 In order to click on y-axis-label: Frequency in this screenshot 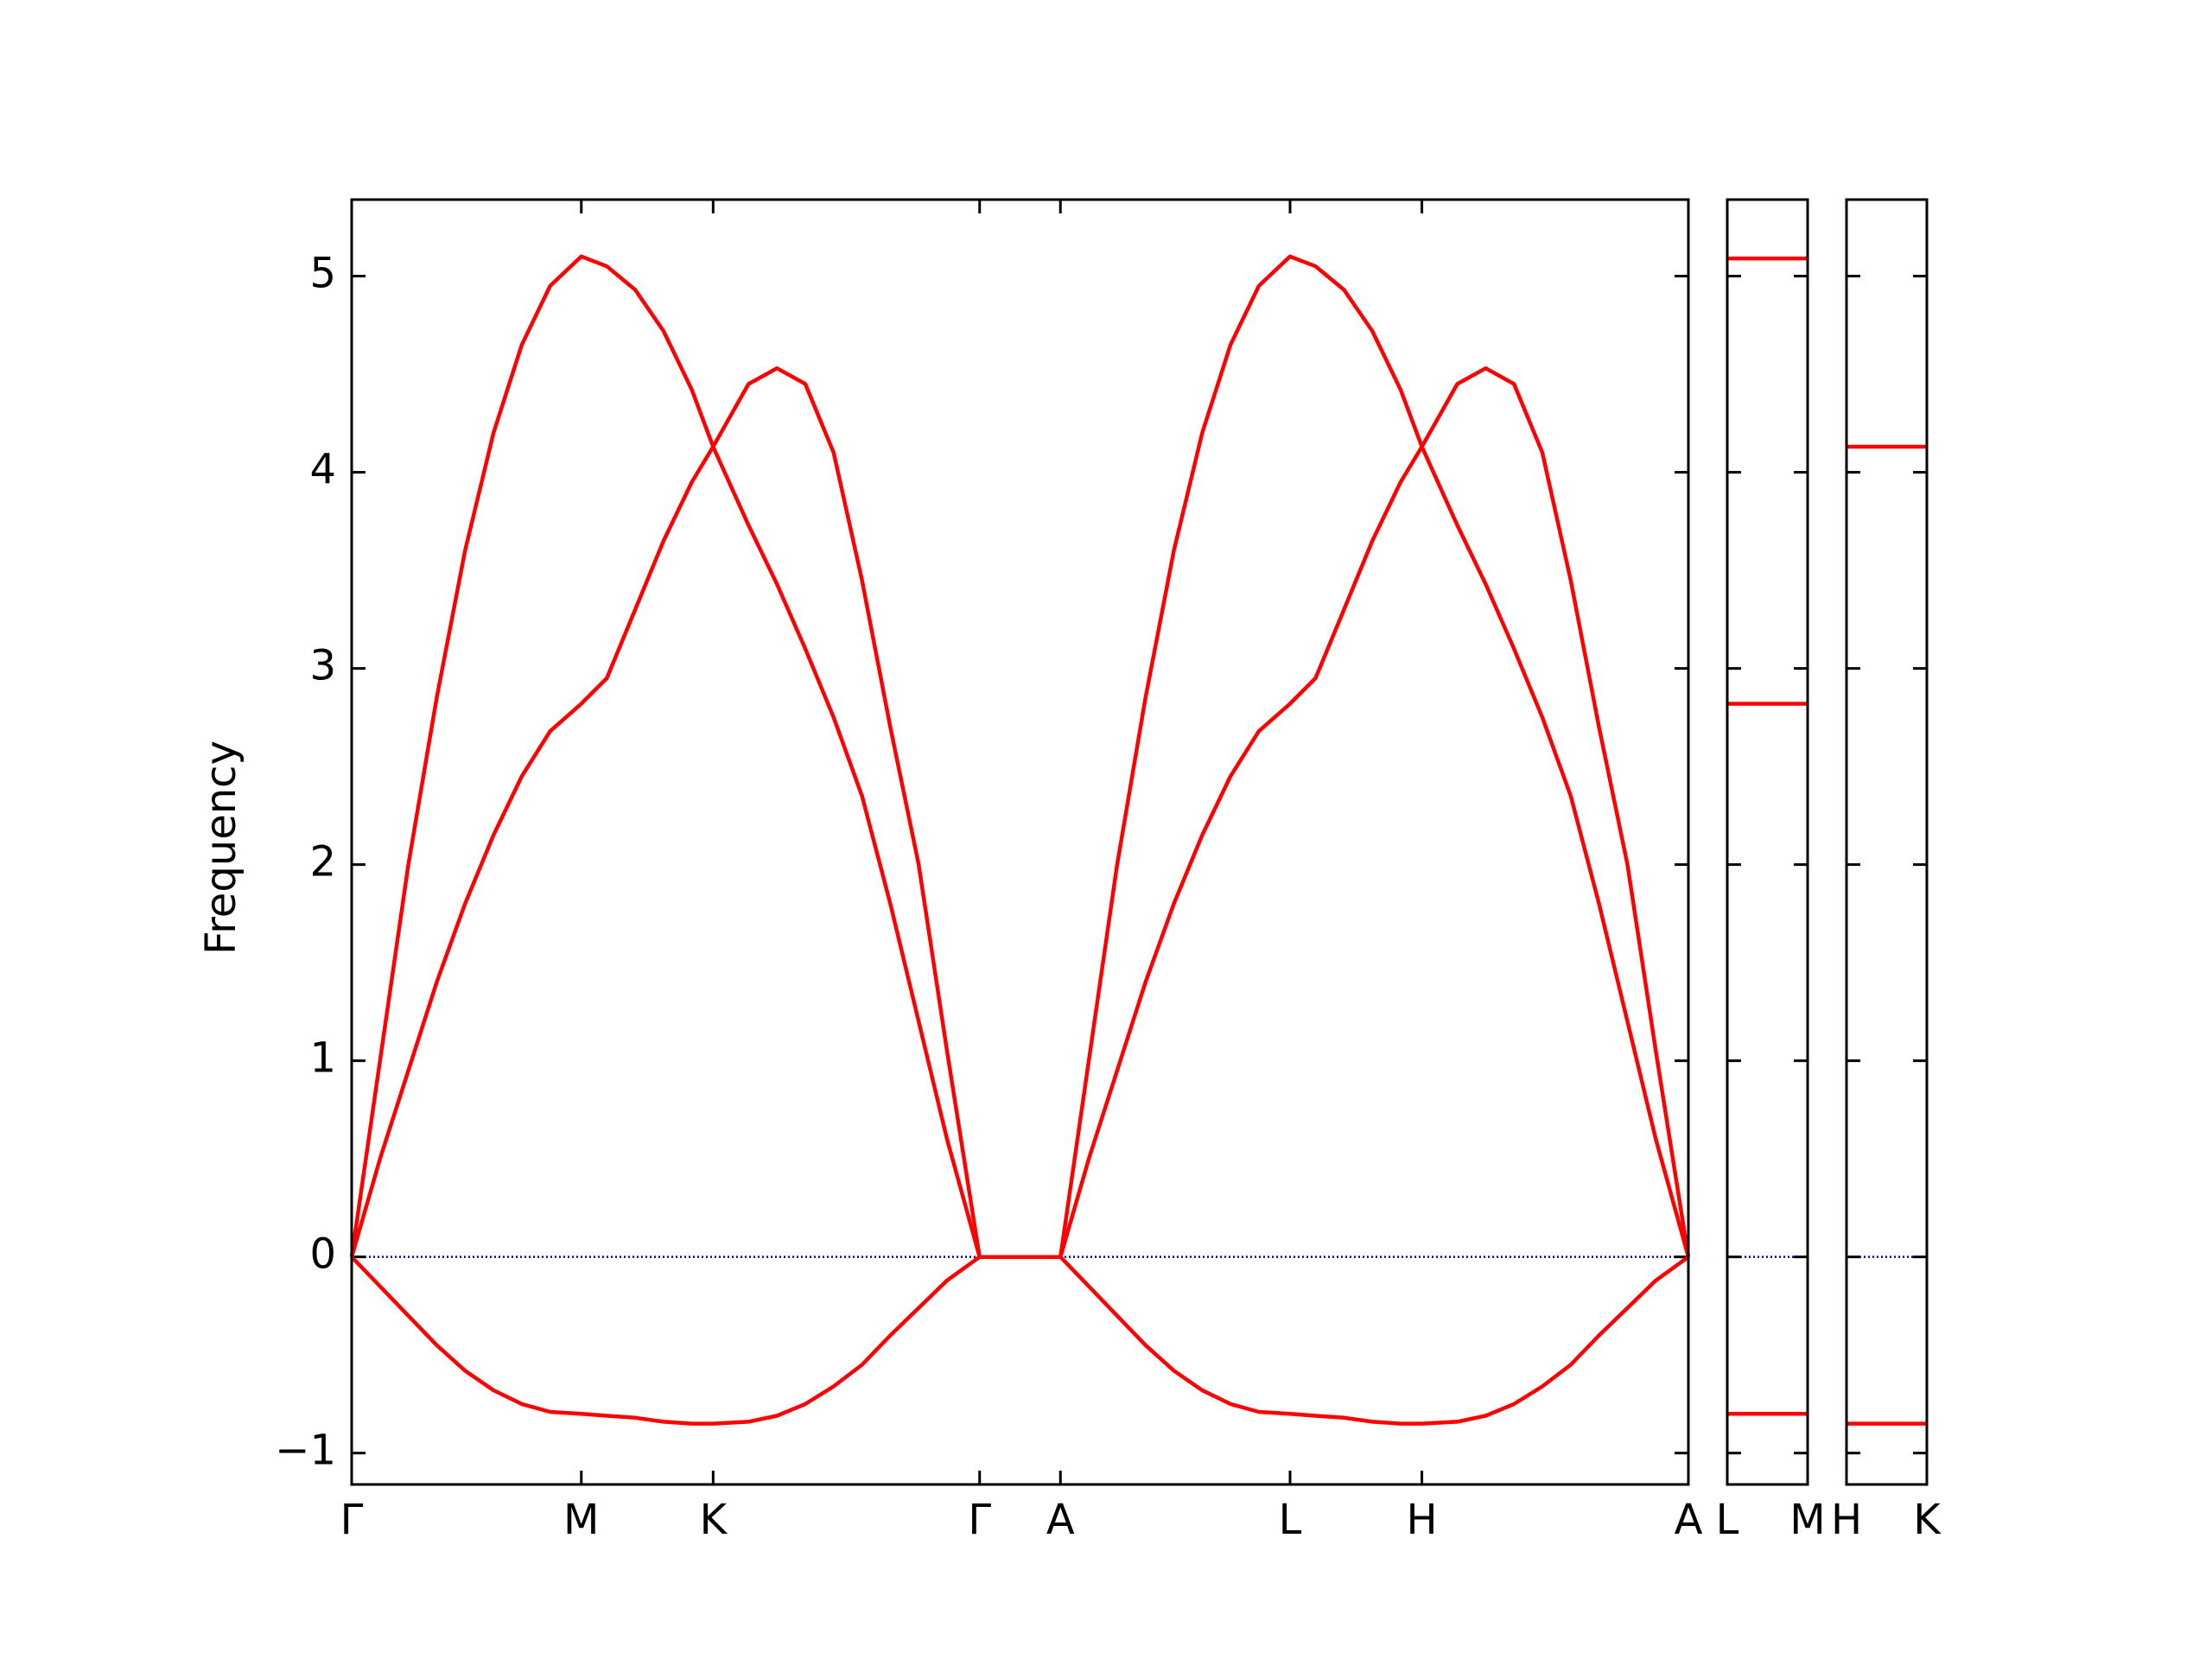, I will do `click(221, 848)`.